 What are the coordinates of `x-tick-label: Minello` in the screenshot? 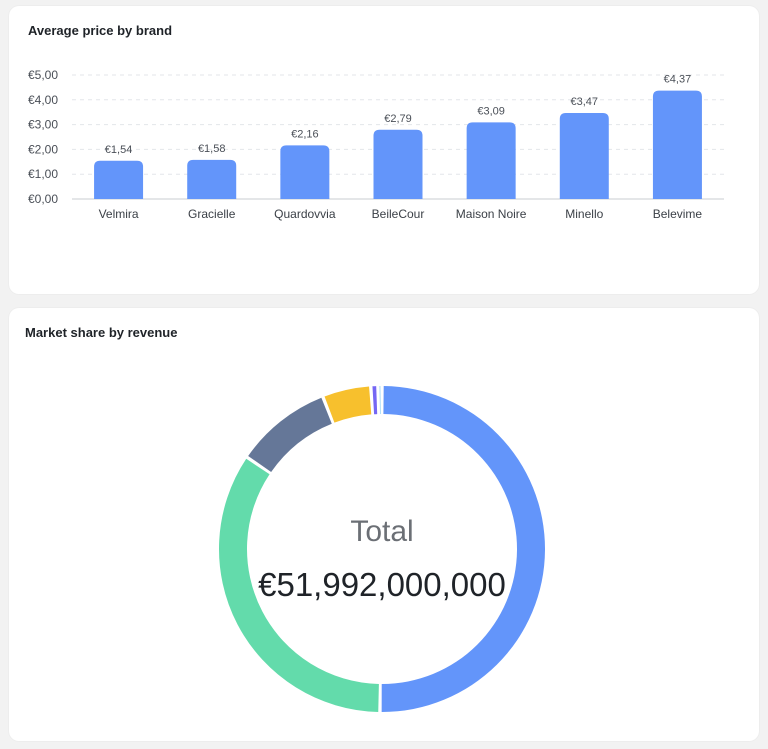 It's located at (584, 214).